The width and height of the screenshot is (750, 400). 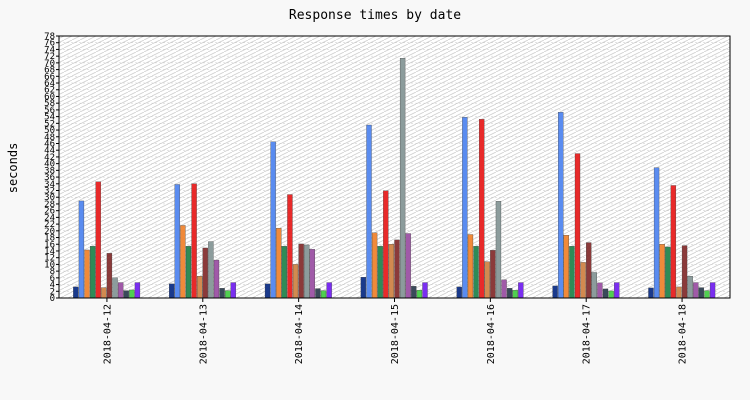 What do you see at coordinates (49, 178) in the screenshot?
I see `y-tick-label: 36` at bounding box center [49, 178].